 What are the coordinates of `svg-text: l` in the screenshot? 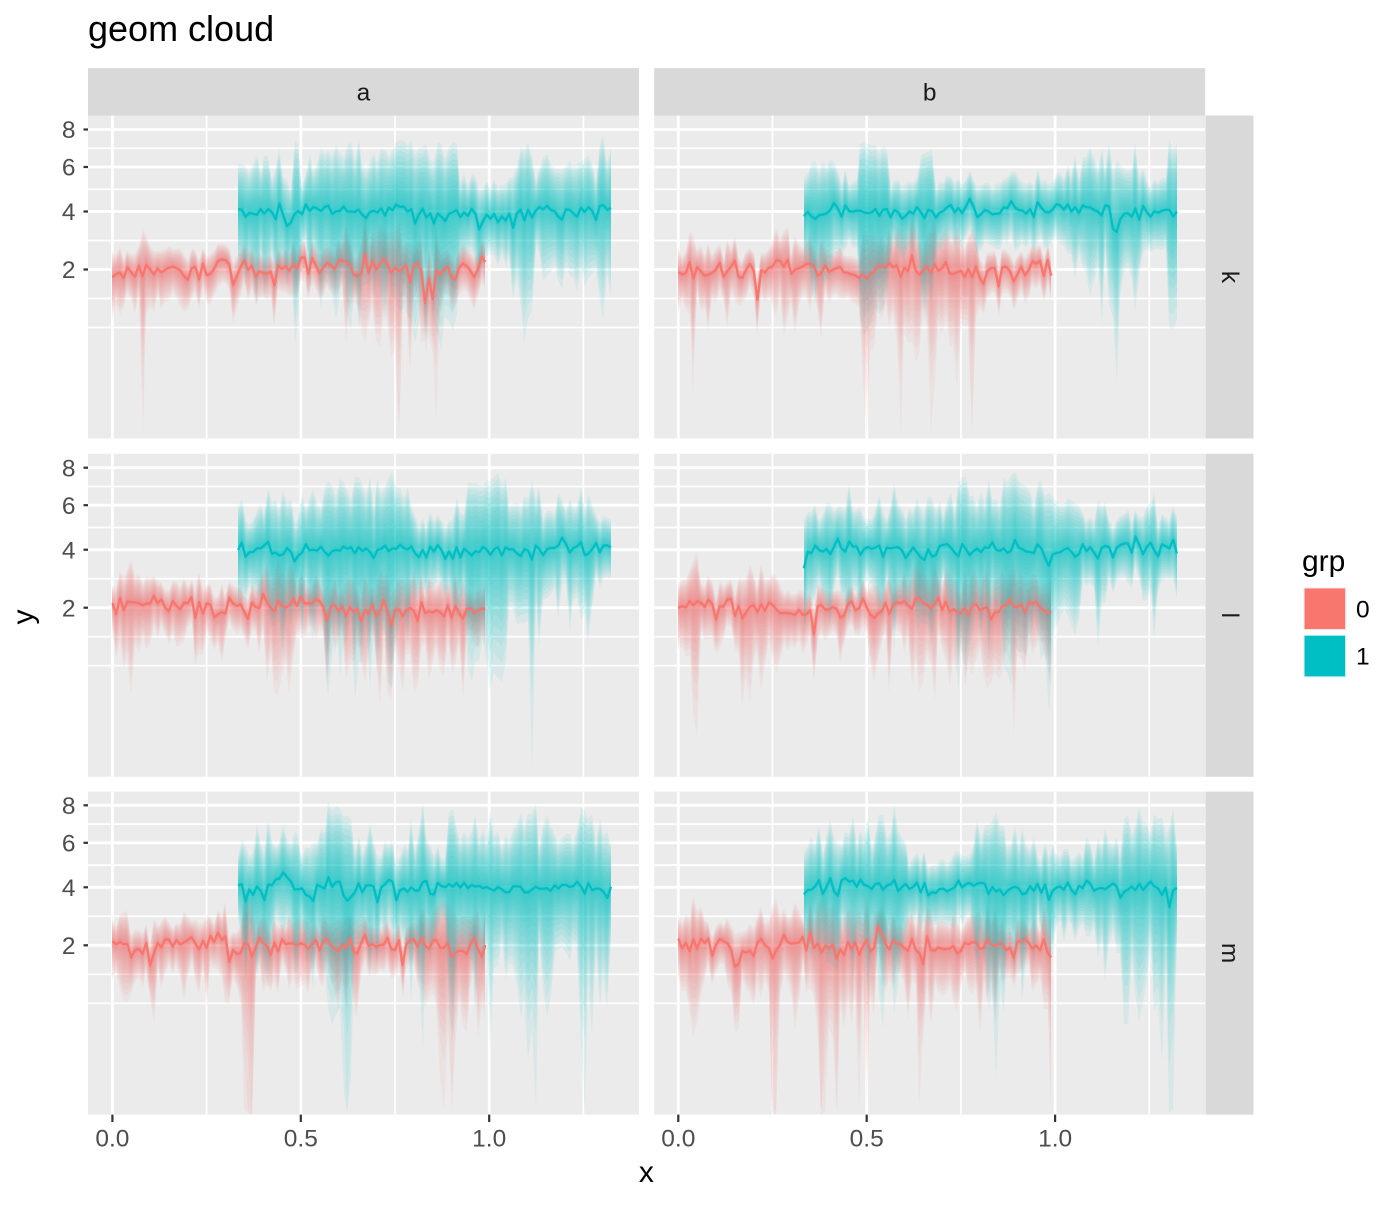 It's located at (1229, 615).